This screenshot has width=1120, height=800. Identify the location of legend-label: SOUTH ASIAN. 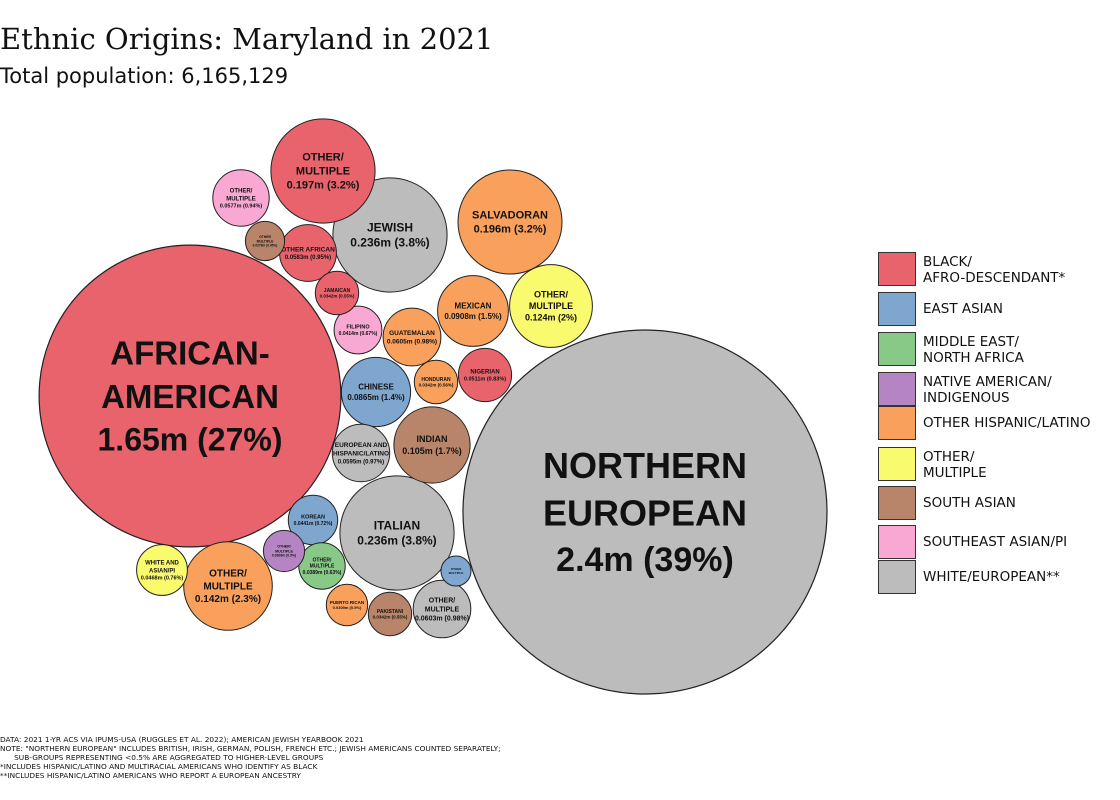
(969, 503).